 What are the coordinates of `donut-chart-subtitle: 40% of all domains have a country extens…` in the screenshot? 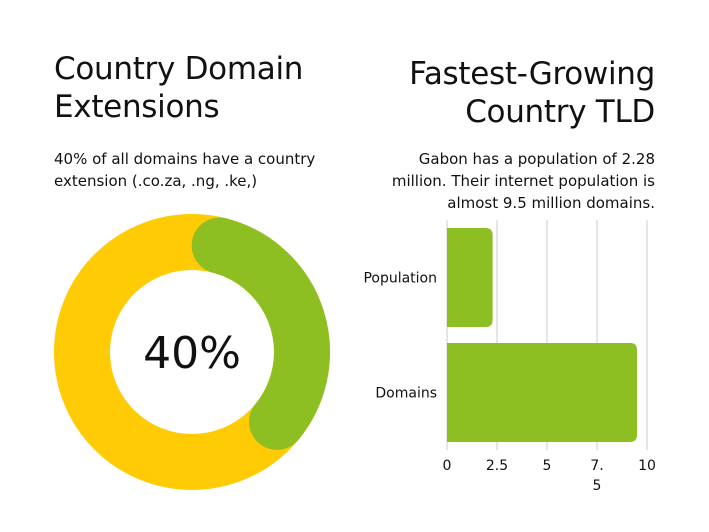 It's located at (204, 170).